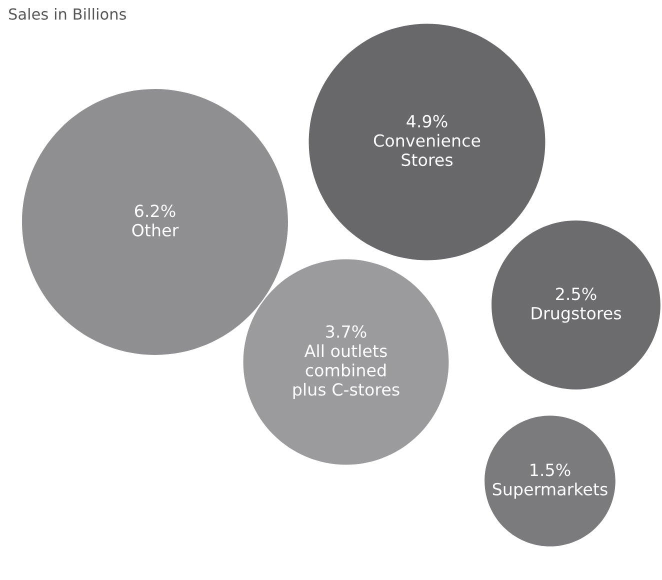  What do you see at coordinates (550, 490) in the screenshot?
I see `category-label: Supermarkets` at bounding box center [550, 490].